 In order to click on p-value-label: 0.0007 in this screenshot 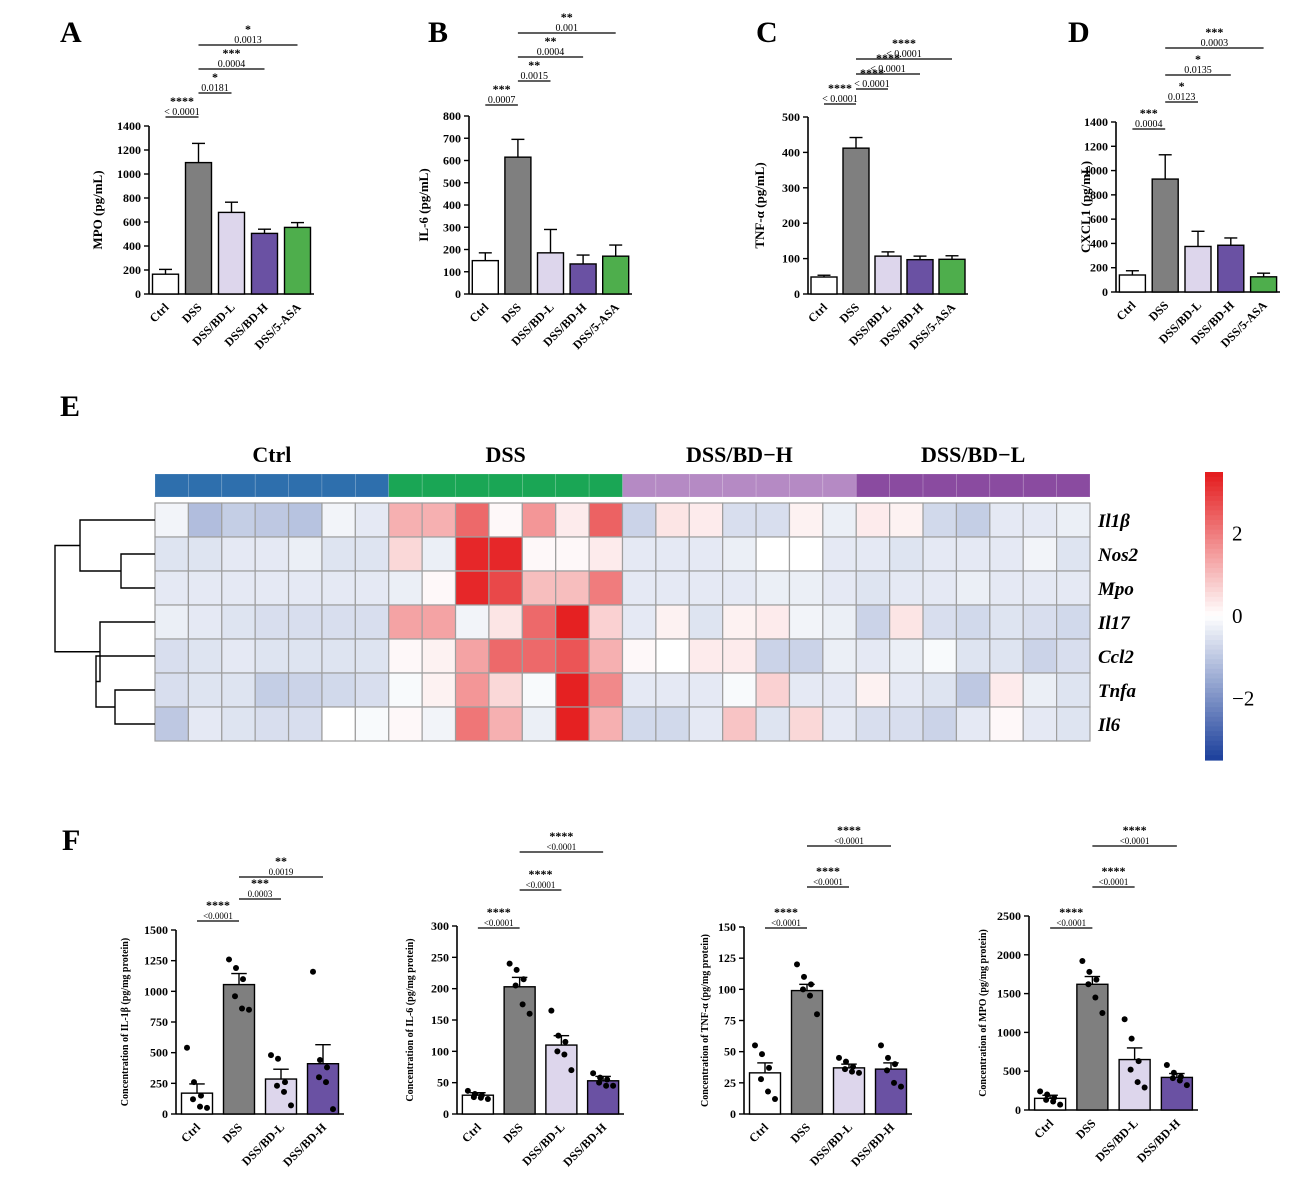, I will do `click(502, 100)`.